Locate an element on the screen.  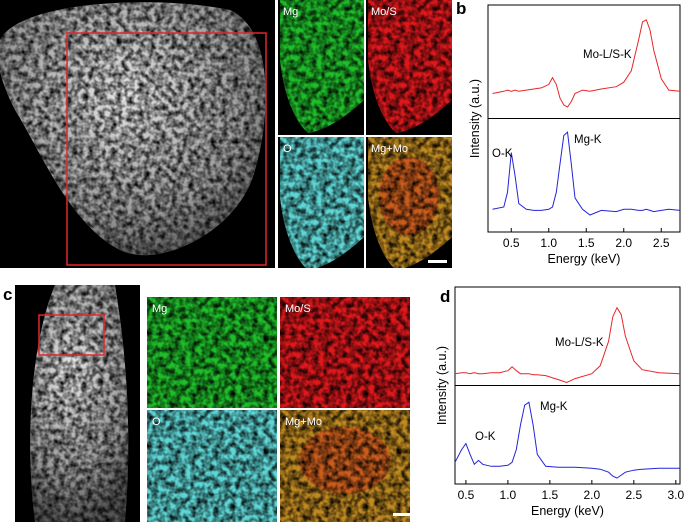
panel-label: b is located at coordinates (461, 9).